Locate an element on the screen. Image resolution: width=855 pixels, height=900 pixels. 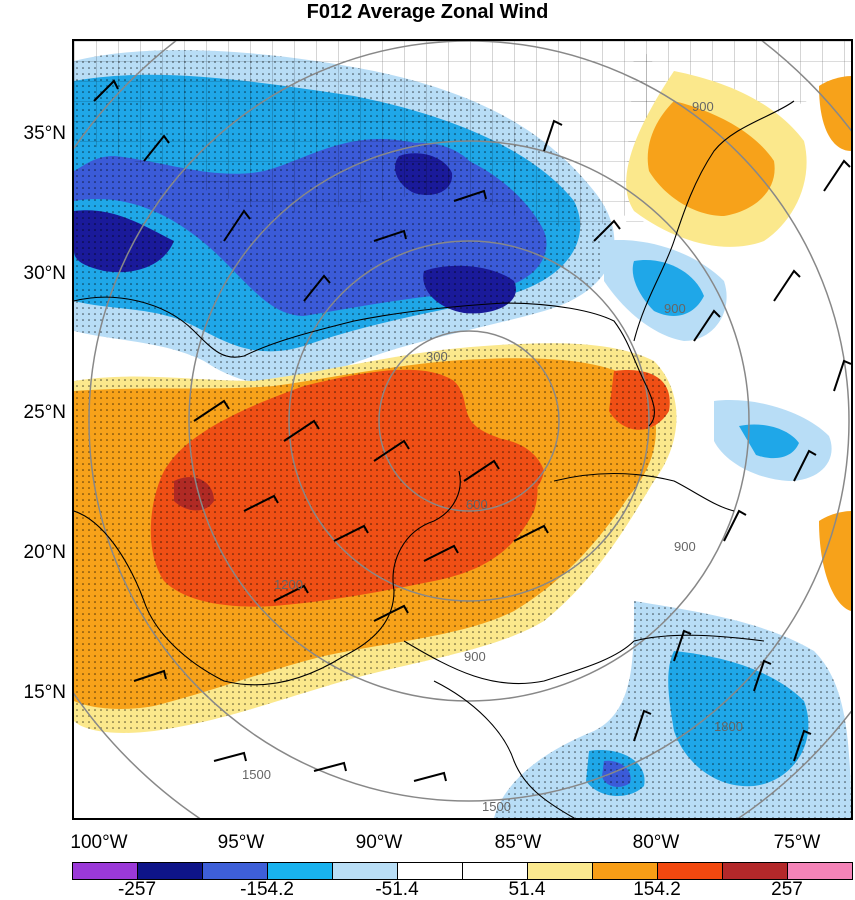
lon-label-80w: 80°W is located at coordinates (656, 842).